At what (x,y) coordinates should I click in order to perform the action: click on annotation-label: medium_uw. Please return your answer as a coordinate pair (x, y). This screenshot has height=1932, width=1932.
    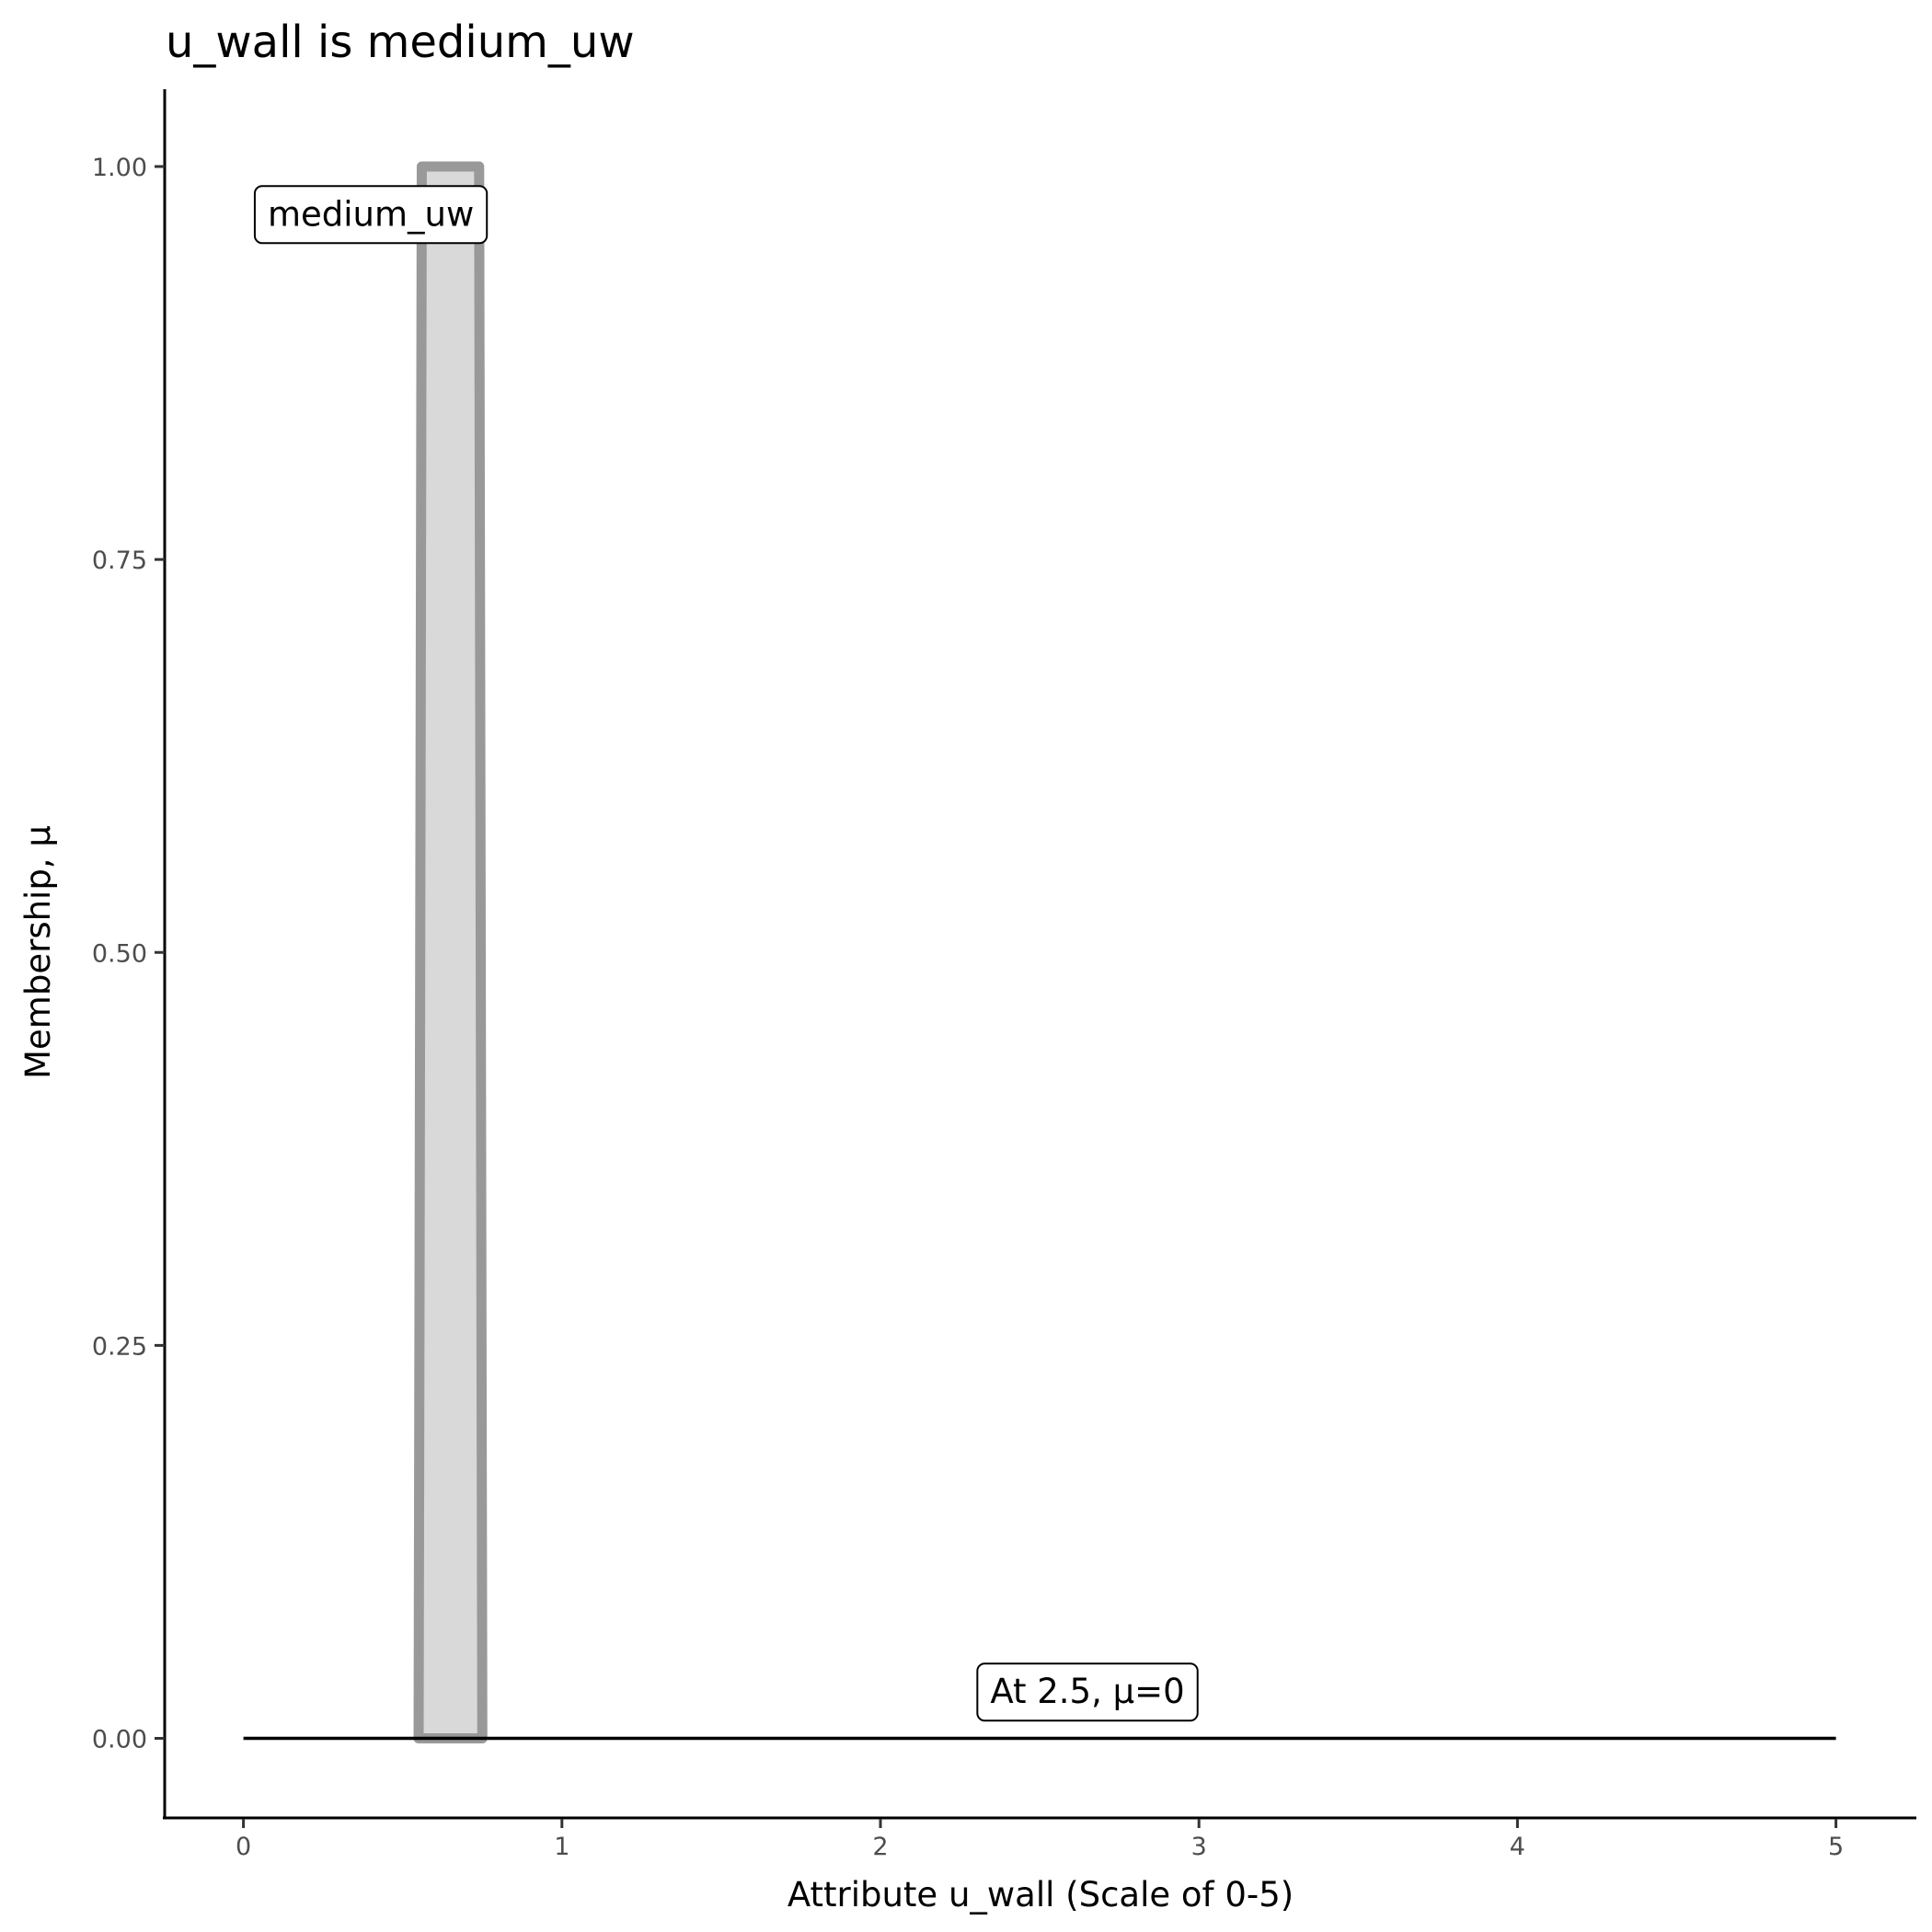
    Looking at the image, I should click on (371, 215).